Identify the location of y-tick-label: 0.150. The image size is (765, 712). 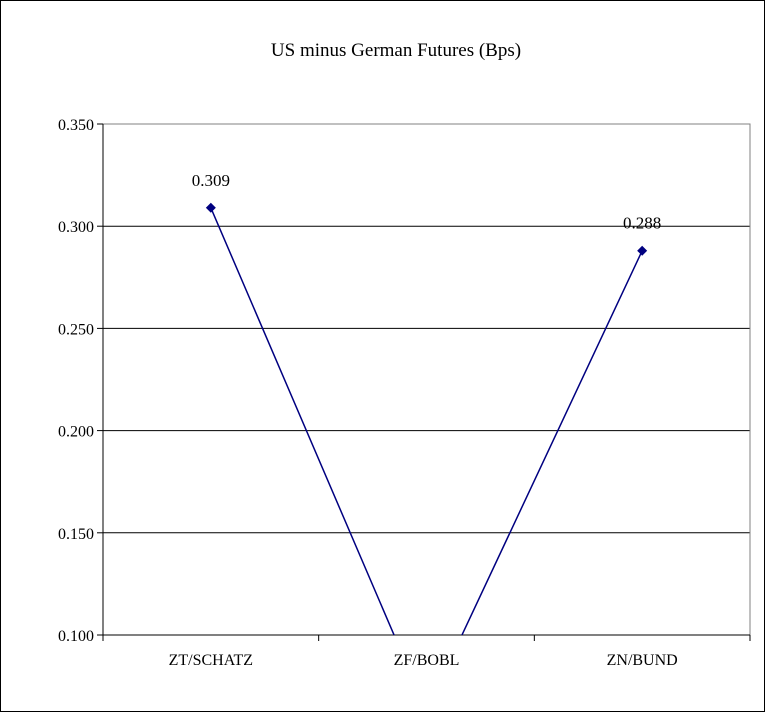
(76, 534).